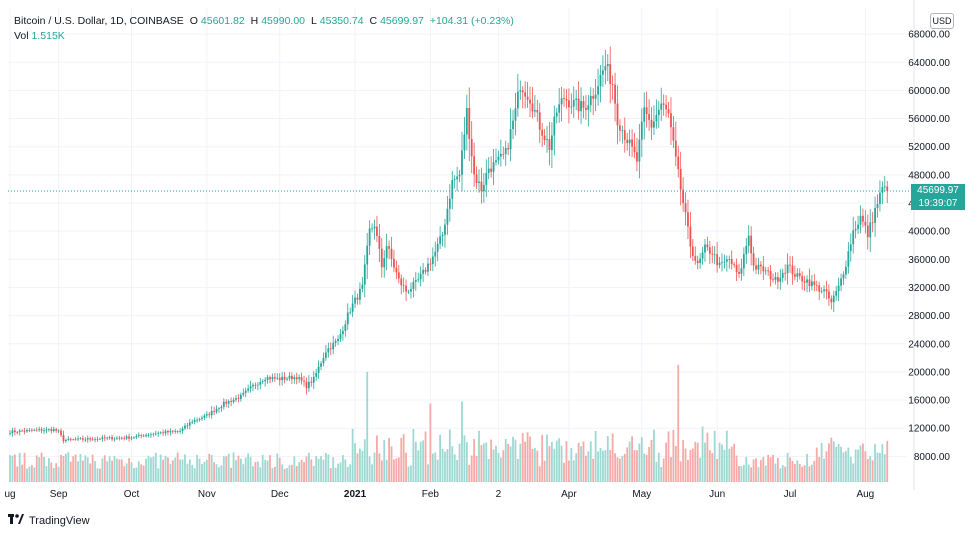  What do you see at coordinates (929, 232) in the screenshot?
I see `price-tick-label: 40000.00` at bounding box center [929, 232].